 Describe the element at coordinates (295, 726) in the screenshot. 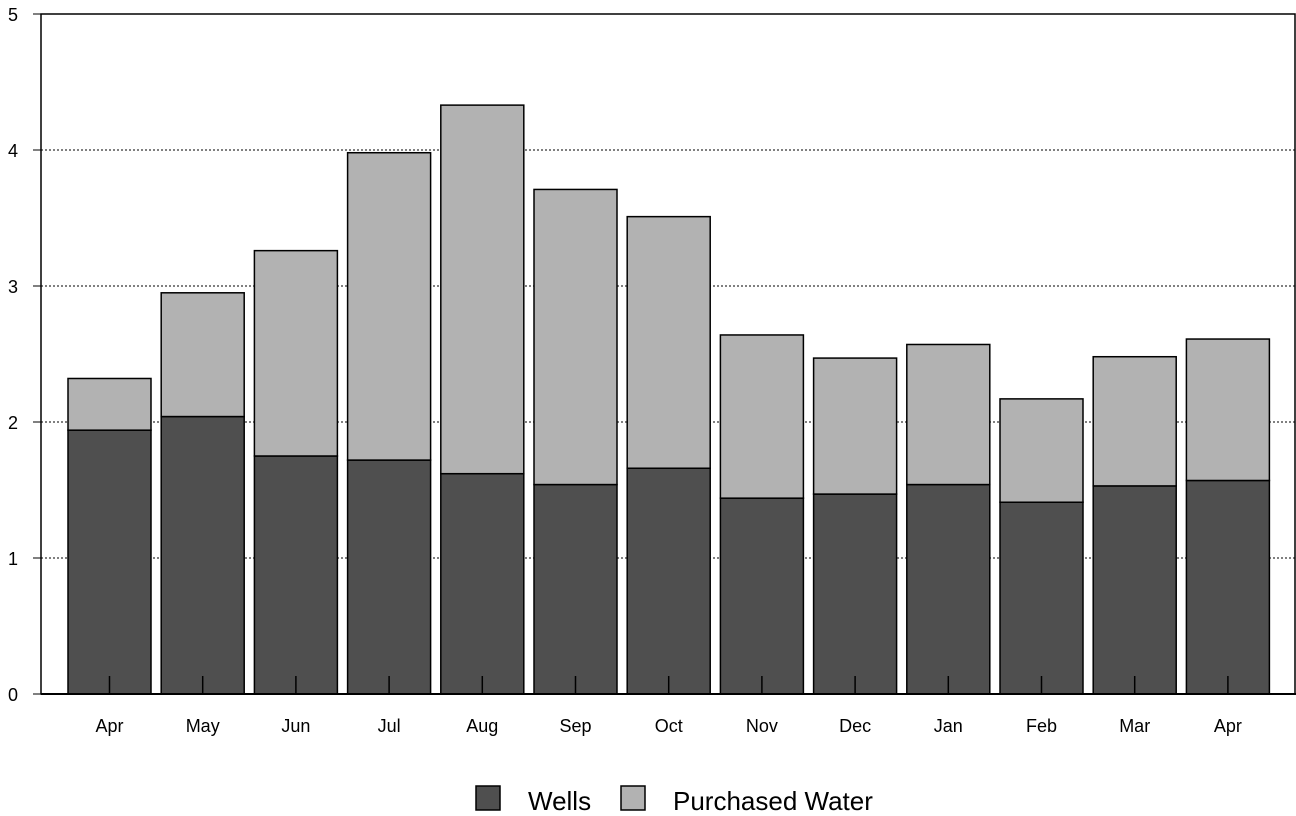

I see `x-tick-label-2: Jun` at that location.